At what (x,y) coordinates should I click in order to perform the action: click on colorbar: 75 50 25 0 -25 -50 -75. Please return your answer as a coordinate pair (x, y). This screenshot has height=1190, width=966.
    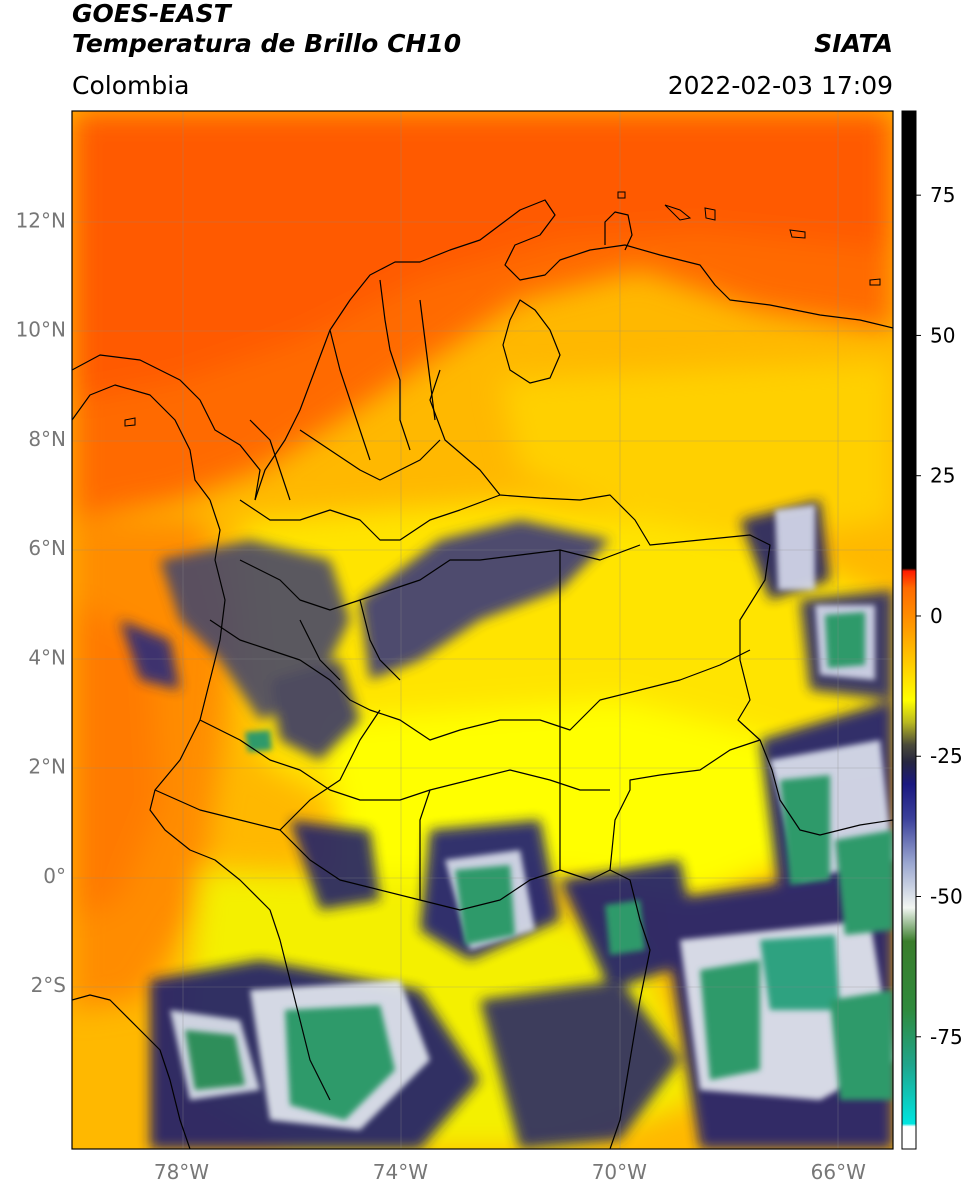
    Looking at the image, I should click on (932, 630).